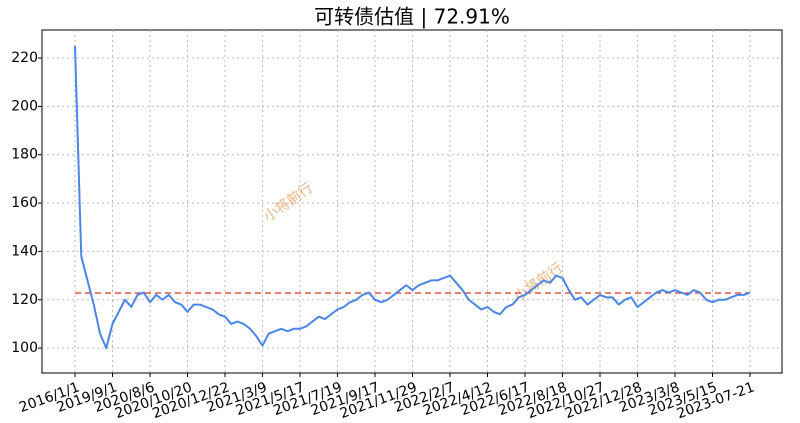 The image size is (800, 423). Describe the element at coordinates (24, 155) in the screenshot. I see `y-tick-label: 180` at that location.